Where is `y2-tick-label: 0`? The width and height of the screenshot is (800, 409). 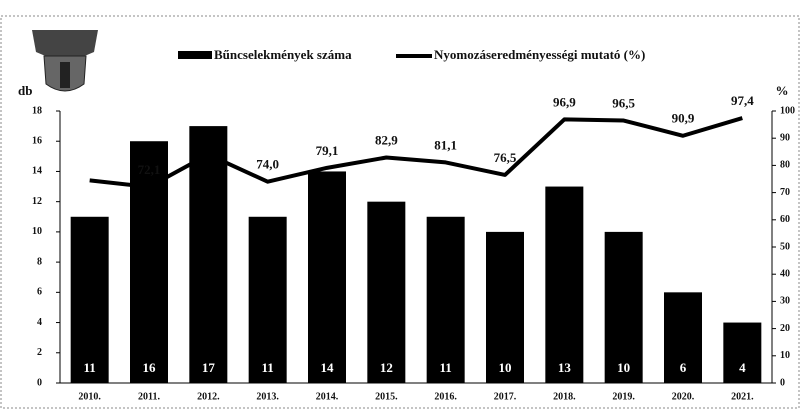 y2-tick-label: 0 is located at coordinates (782, 382).